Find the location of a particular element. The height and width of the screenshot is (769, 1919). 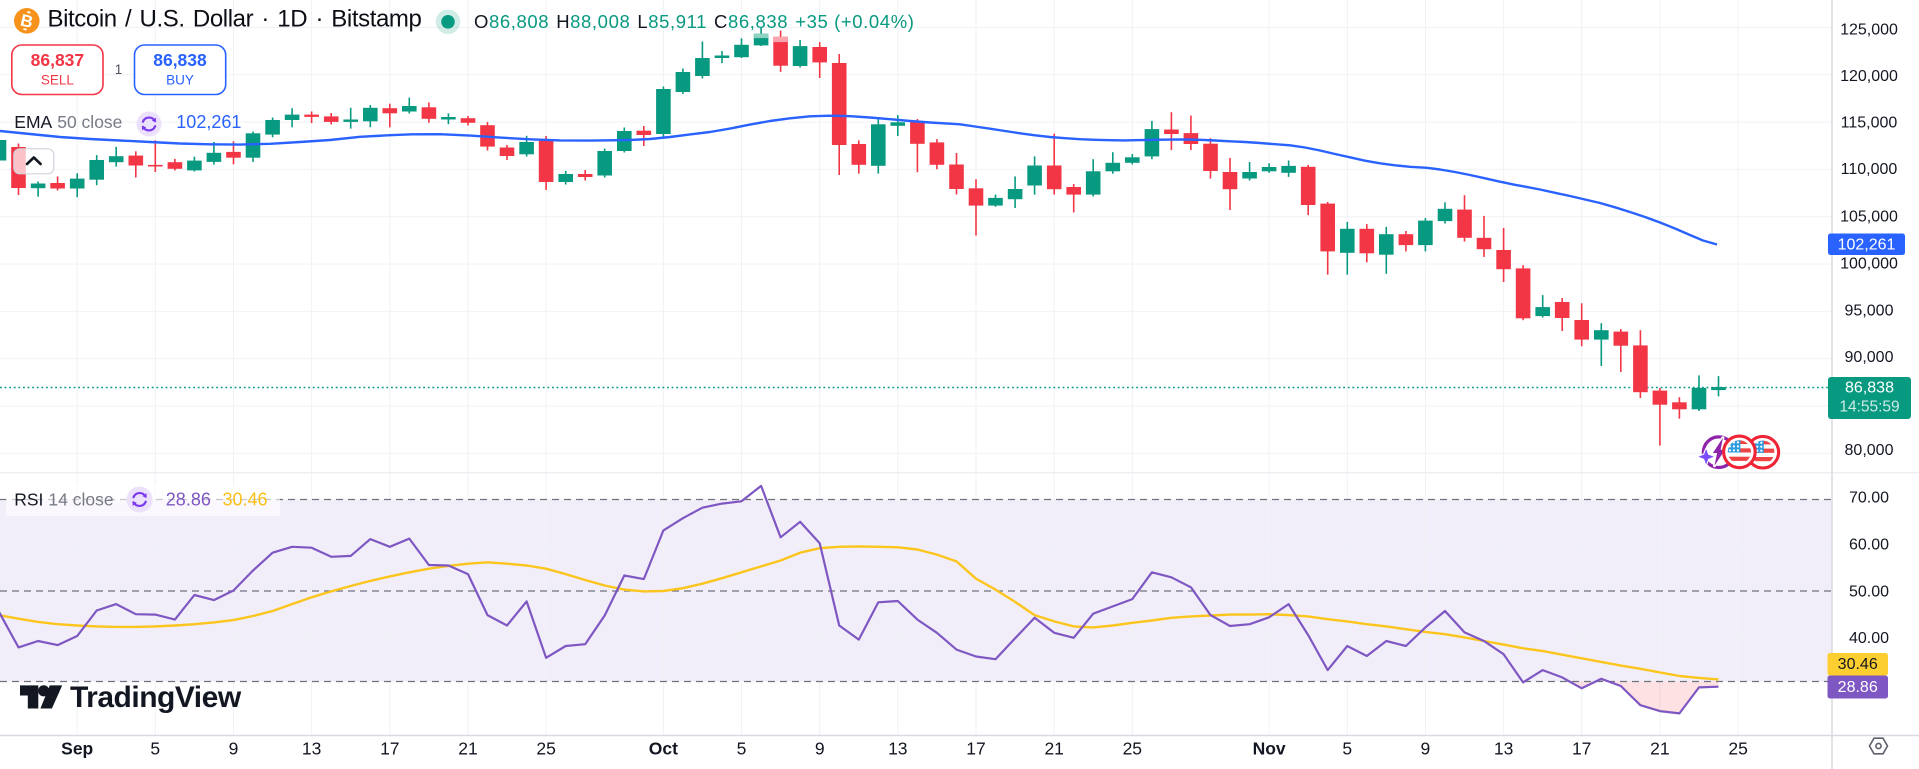

svg-text: 115,000 is located at coordinates (1869, 123).